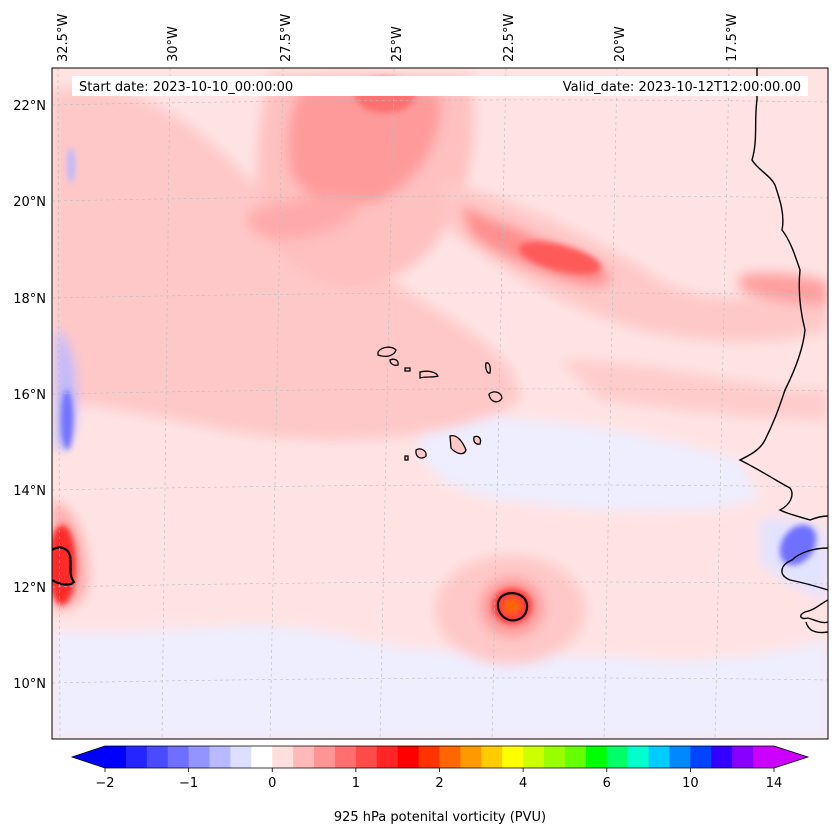 The height and width of the screenshot is (836, 837). I want to click on island-sal, so click(488, 368).